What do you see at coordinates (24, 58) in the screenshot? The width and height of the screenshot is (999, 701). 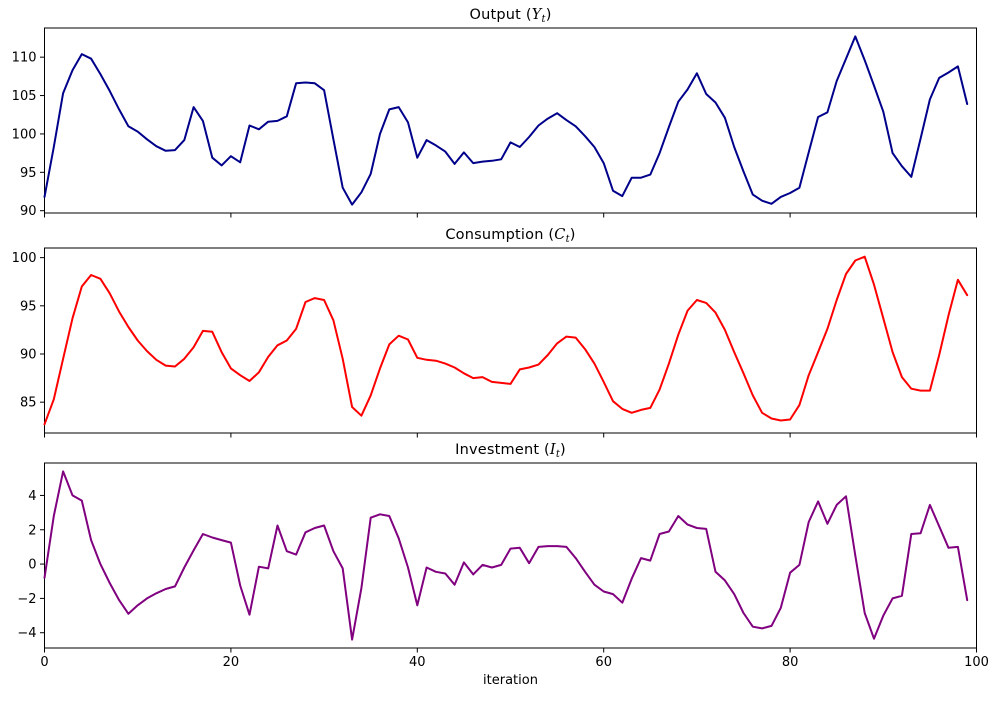 I see `y-tick-label: 110` at bounding box center [24, 58].